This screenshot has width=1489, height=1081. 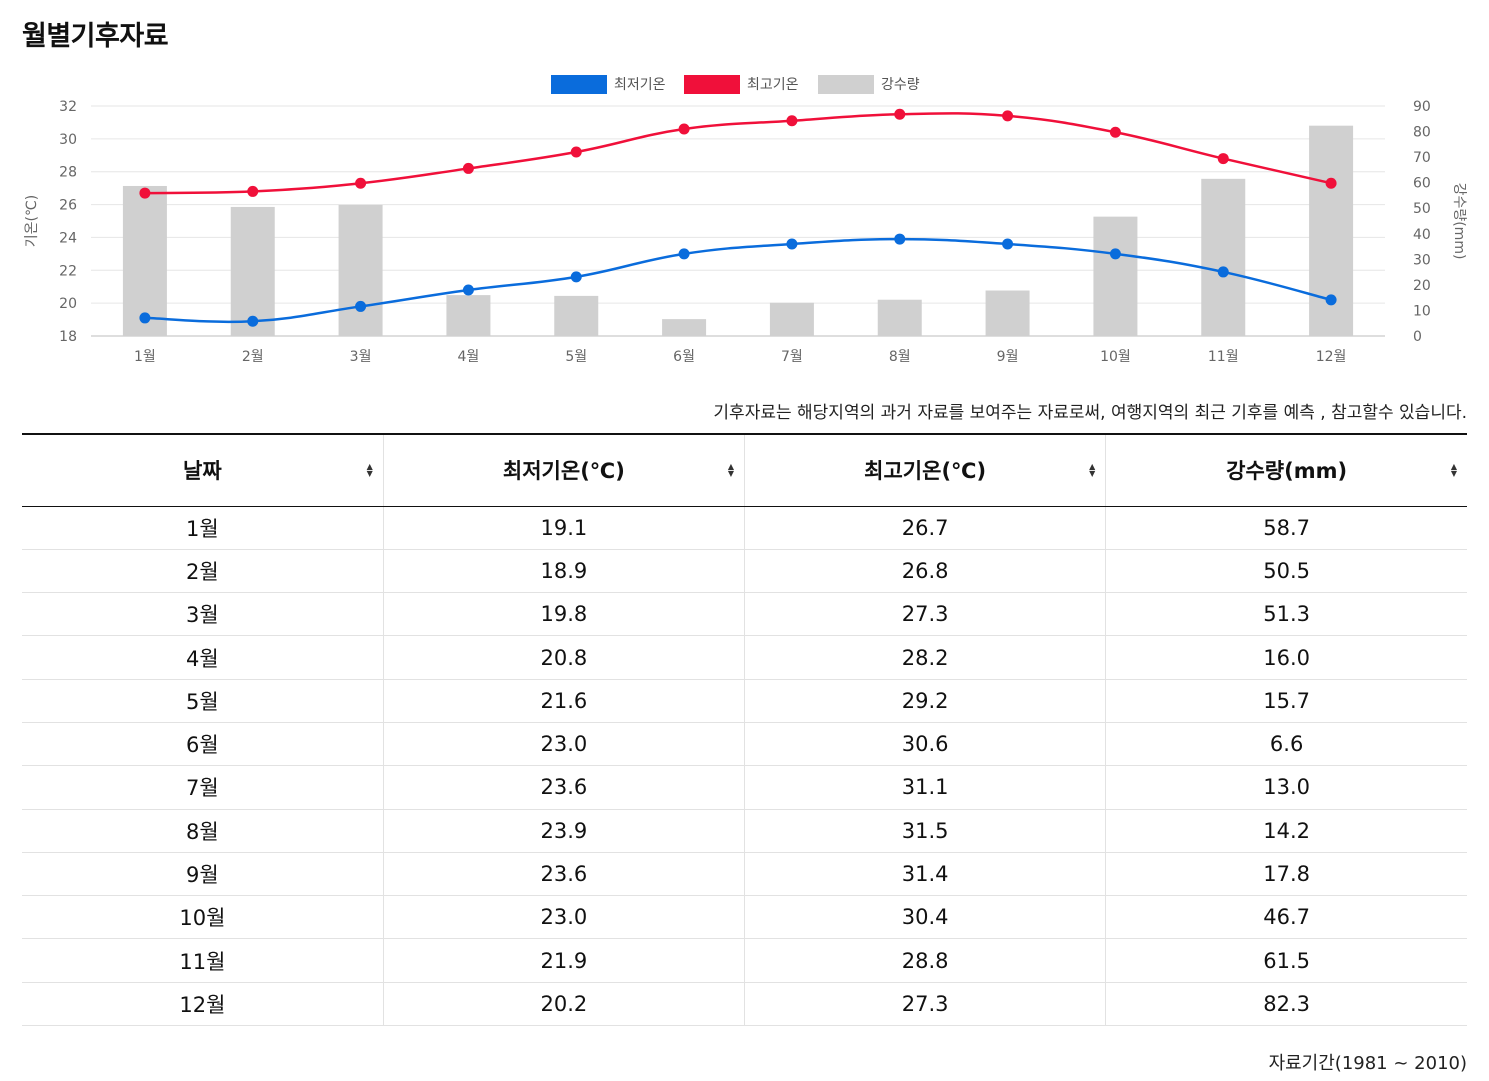 I want to click on table-cell: 4월, so click(x=203, y=657).